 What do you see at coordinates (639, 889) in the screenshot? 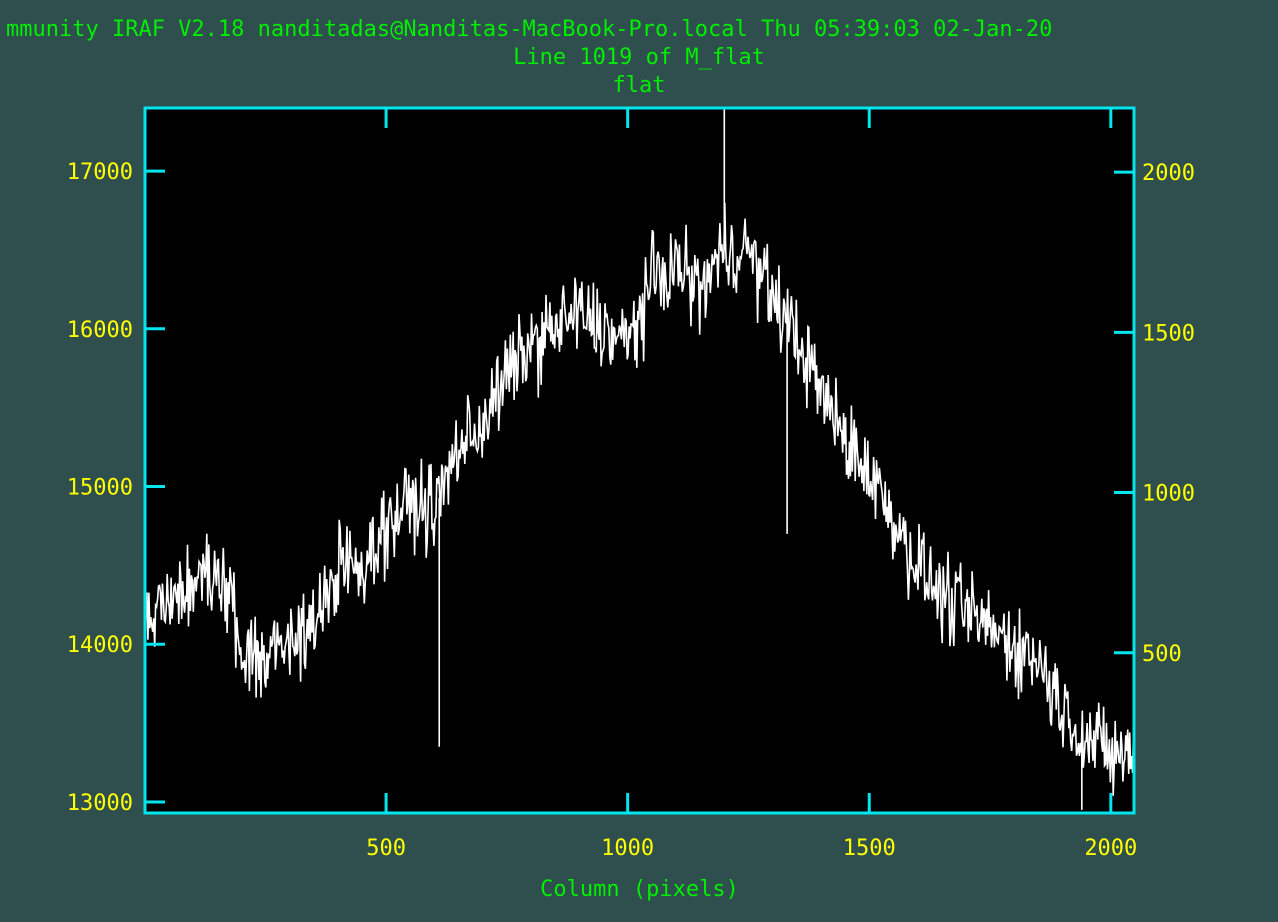
I see `x-axis-label: Column (pixels)` at bounding box center [639, 889].